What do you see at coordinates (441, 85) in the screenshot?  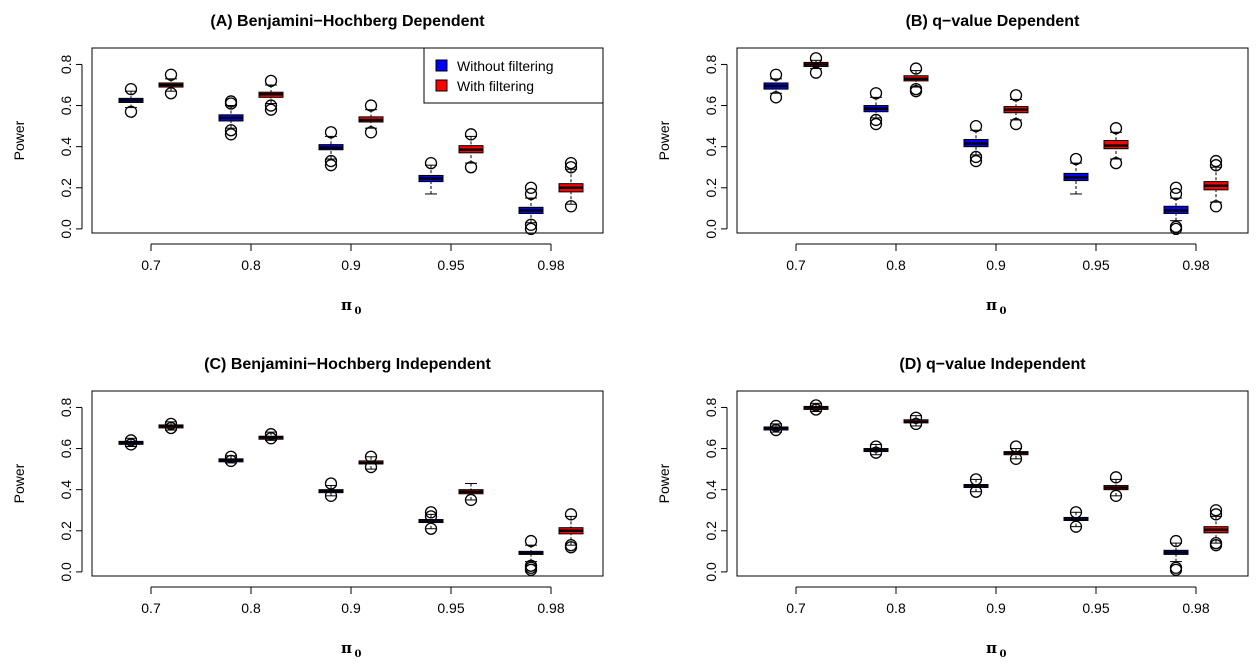 I see `legend-swatch` at bounding box center [441, 85].